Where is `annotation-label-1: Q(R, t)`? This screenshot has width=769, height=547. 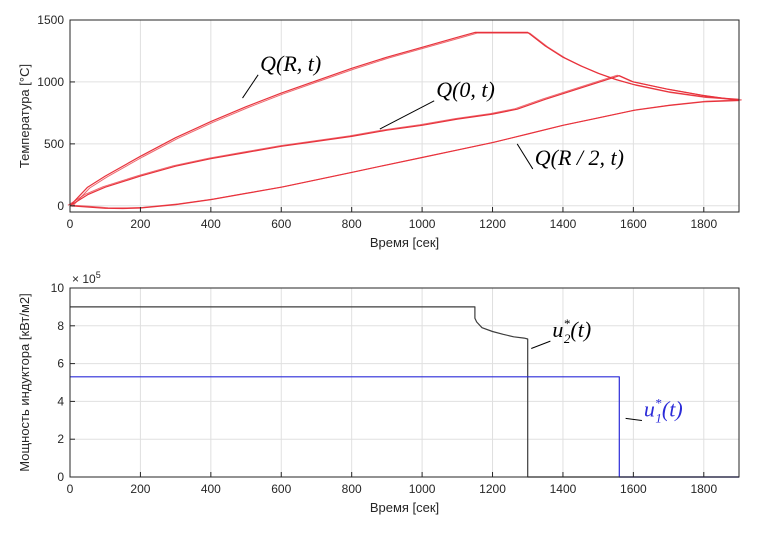
annotation-label-1: Q(R, t) is located at coordinates (290, 63).